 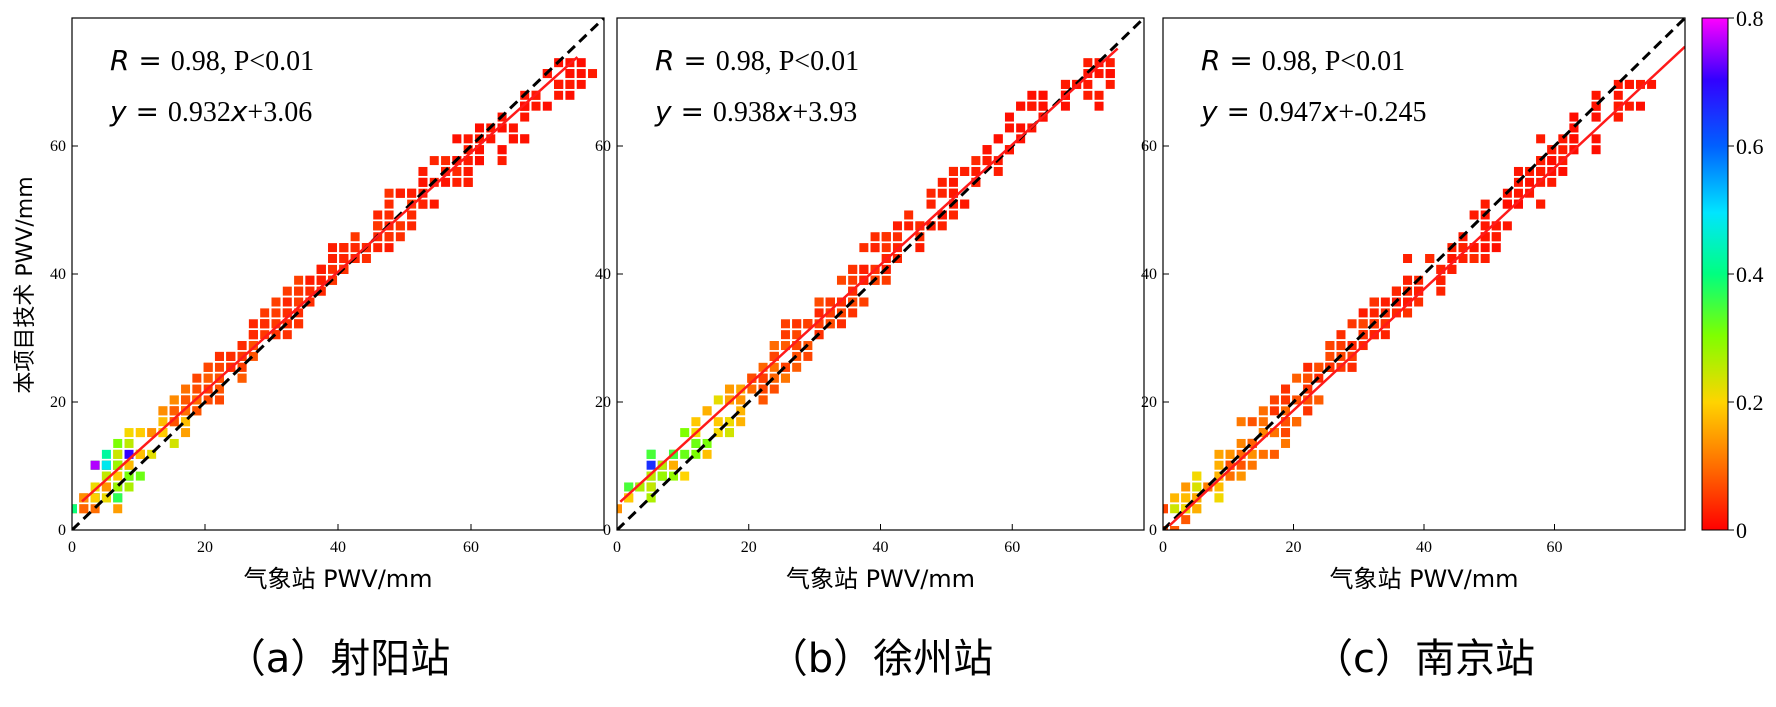 I want to click on colorbar-gradient, so click(x=1715, y=274).